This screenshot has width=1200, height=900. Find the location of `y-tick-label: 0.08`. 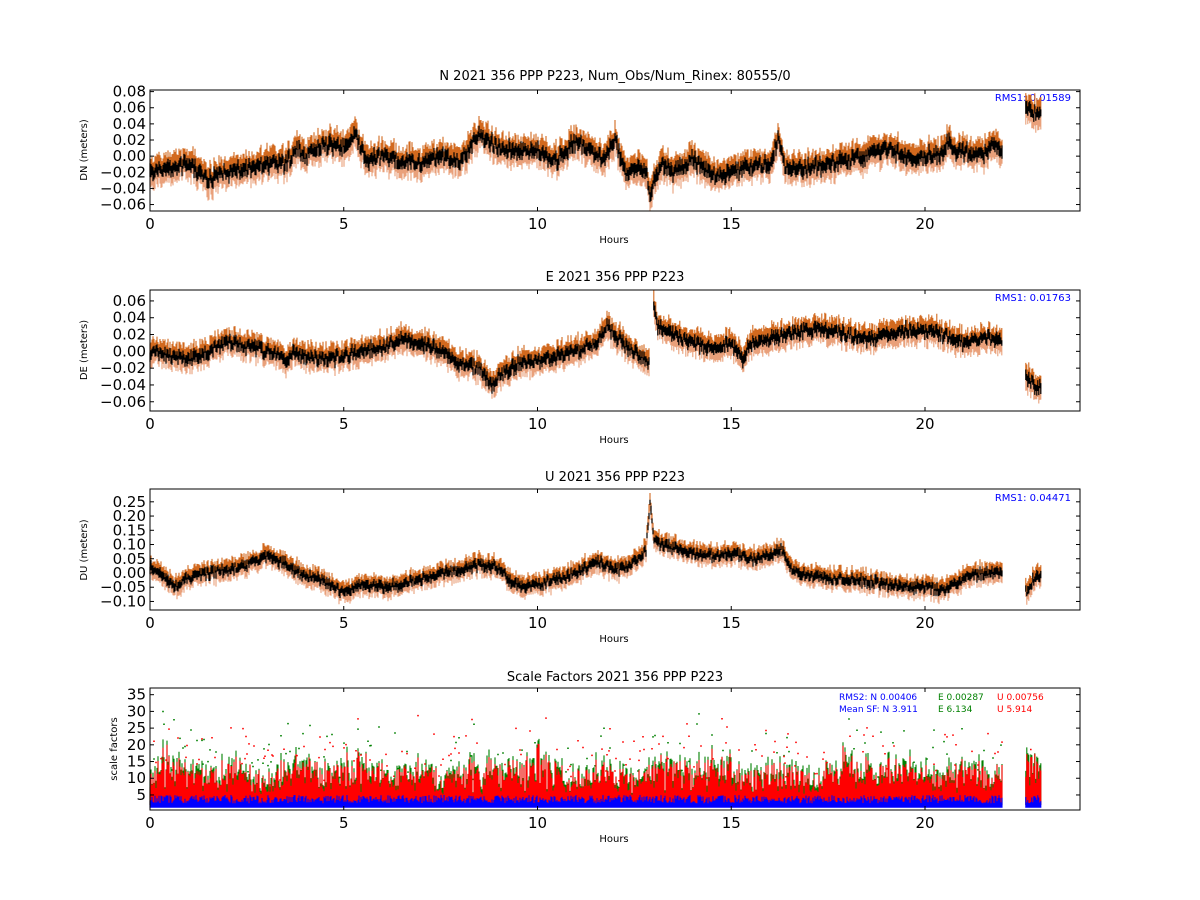

y-tick-label: 0.08 is located at coordinates (129, 92).